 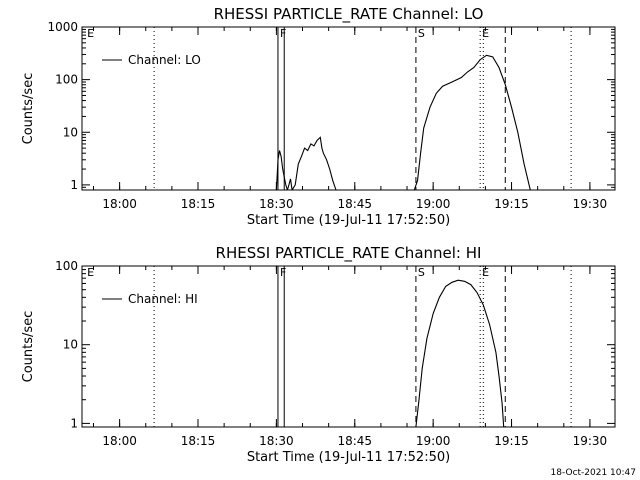 I want to click on chart-title: RHESSI PARTICLE_RATE Channel: HI, so click(x=349, y=253).